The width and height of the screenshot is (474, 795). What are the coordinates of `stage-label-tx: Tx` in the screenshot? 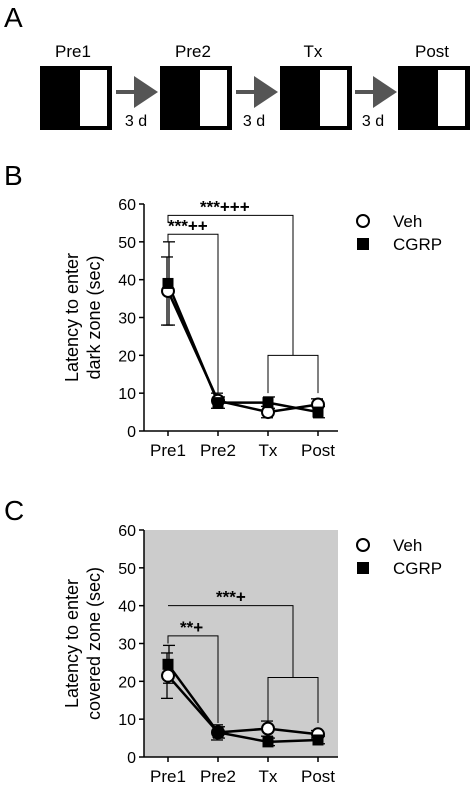 It's located at (313, 51).